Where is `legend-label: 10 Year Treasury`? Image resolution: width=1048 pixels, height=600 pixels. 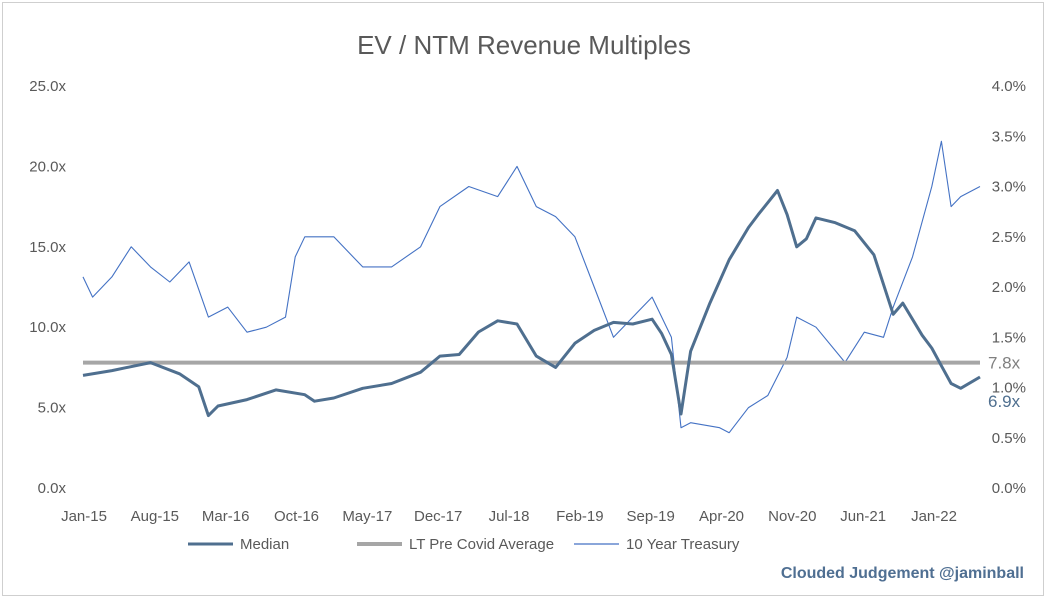 legend-label: 10 Year Treasury is located at coordinates (683, 544).